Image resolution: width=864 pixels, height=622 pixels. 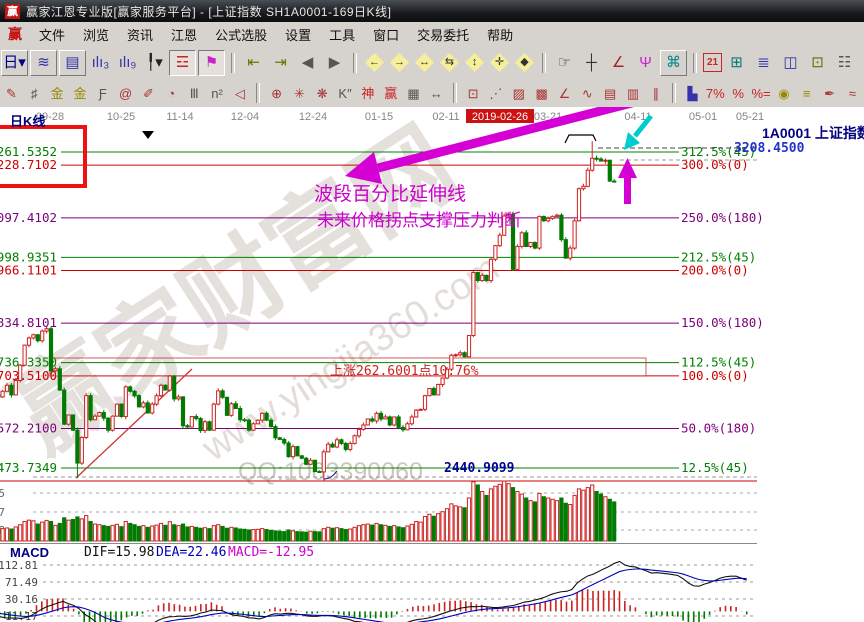 What do you see at coordinates (499, 62) in the screenshot?
I see `full-view-icon: ✛` at bounding box center [499, 62].